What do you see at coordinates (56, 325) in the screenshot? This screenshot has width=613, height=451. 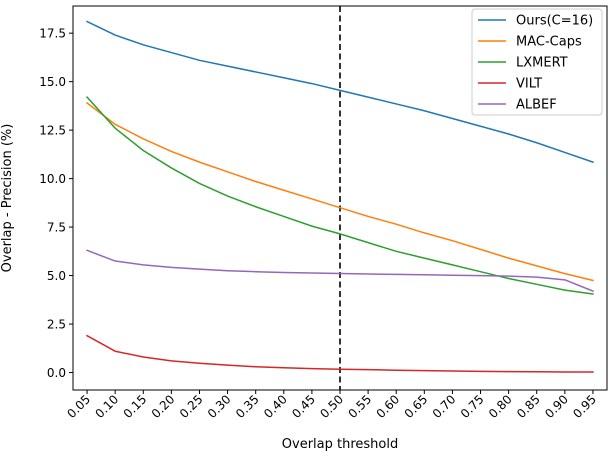 I see `y-tick-label: 2.5` at bounding box center [56, 325].